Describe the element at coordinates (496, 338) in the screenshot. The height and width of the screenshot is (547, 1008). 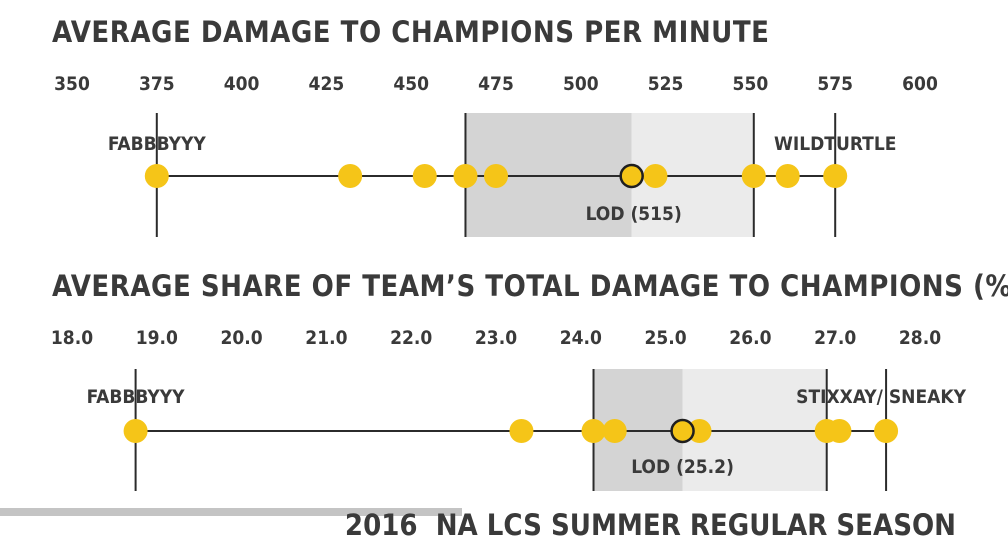
I see `x-tick-label: 23.0` at that location.